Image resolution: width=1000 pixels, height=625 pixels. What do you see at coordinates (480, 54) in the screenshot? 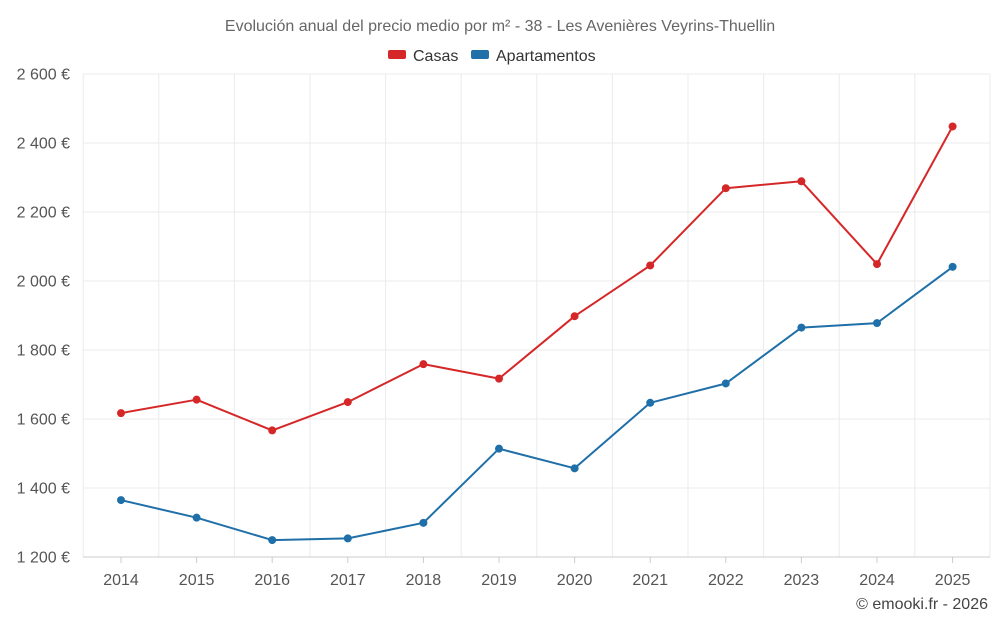
I see `legend-swatch-apartamentos` at bounding box center [480, 54].